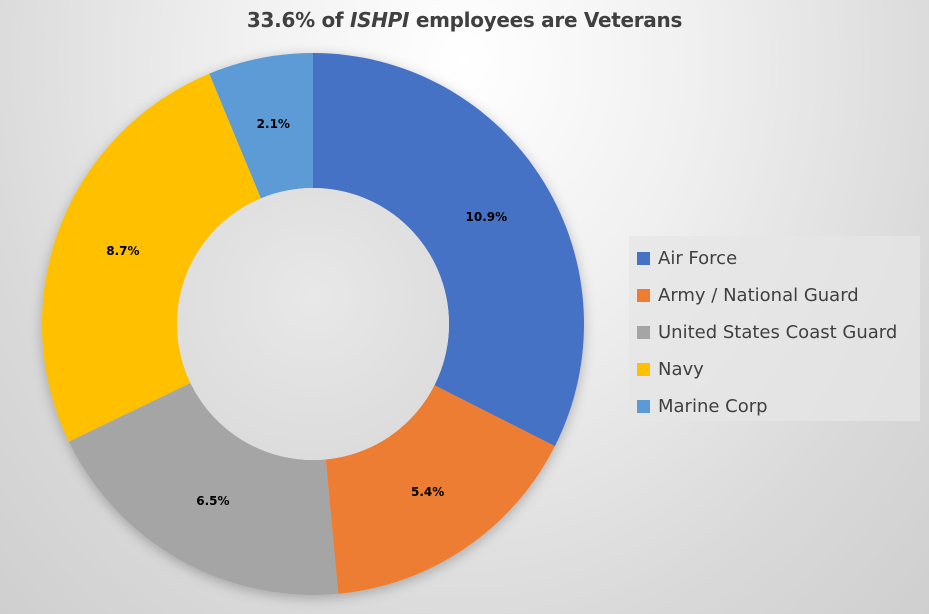 The height and width of the screenshot is (614, 929). I want to click on legend-item: United States Coast Guard, so click(778, 332).